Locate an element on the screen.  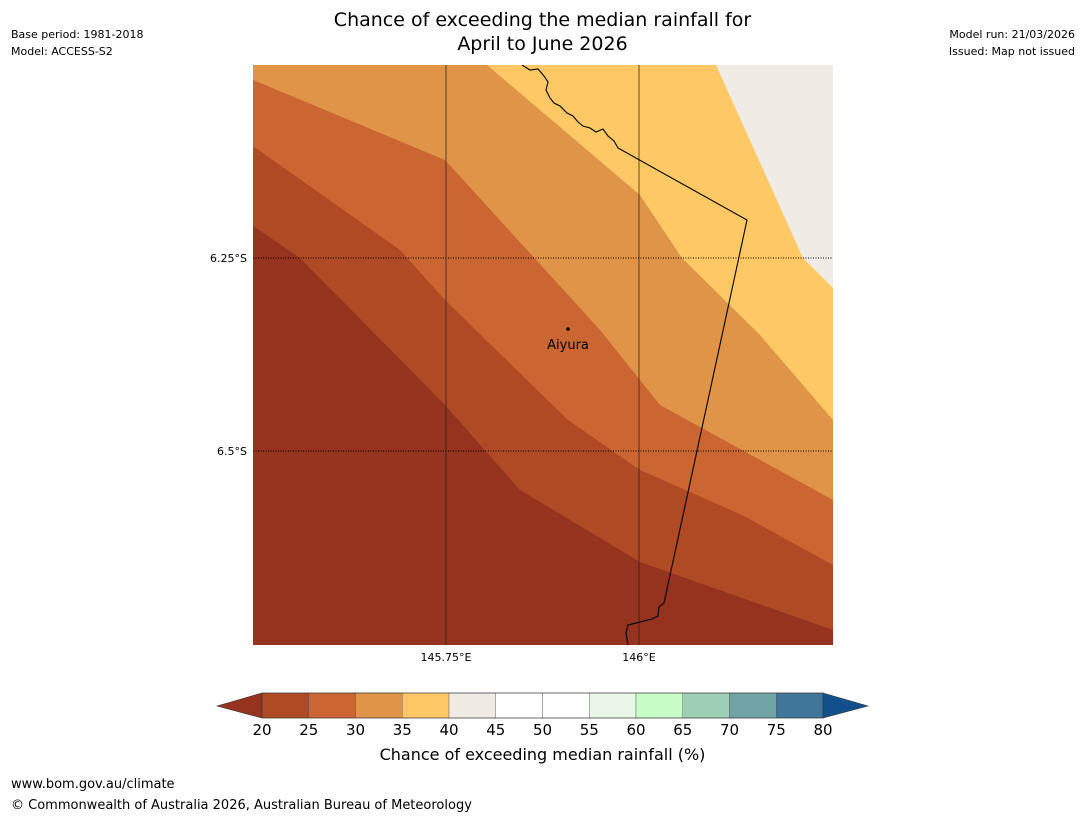
colorbar-tick-label: 30 is located at coordinates (355, 730).